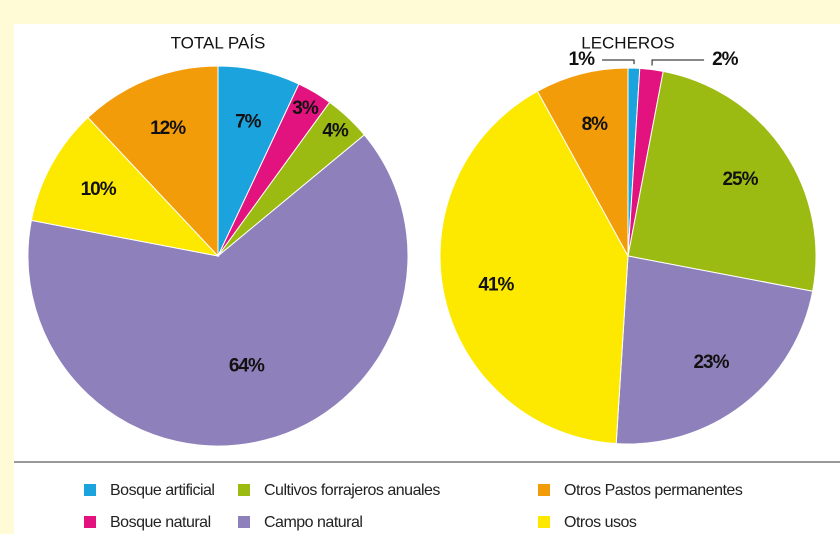 This screenshot has width=840, height=539. What do you see at coordinates (600, 522) in the screenshot?
I see `legend-label: Otros usos` at bounding box center [600, 522].